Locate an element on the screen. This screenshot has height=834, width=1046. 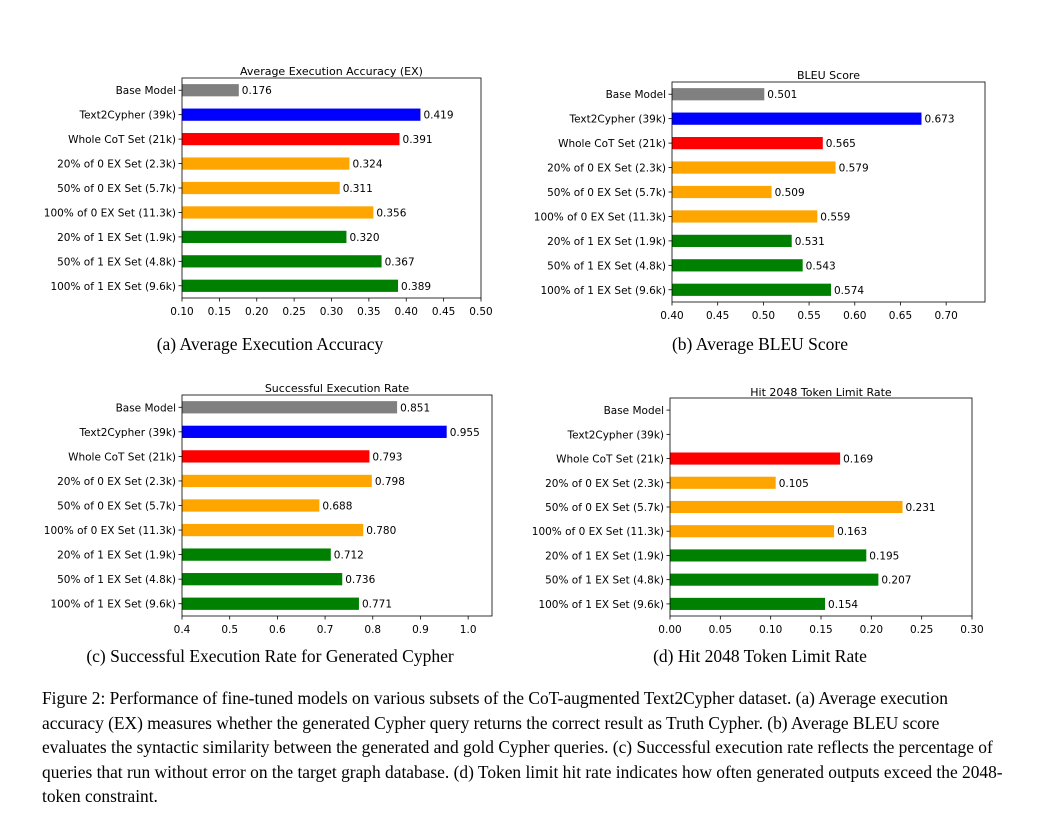
data-label: 0.501 is located at coordinates (782, 95).